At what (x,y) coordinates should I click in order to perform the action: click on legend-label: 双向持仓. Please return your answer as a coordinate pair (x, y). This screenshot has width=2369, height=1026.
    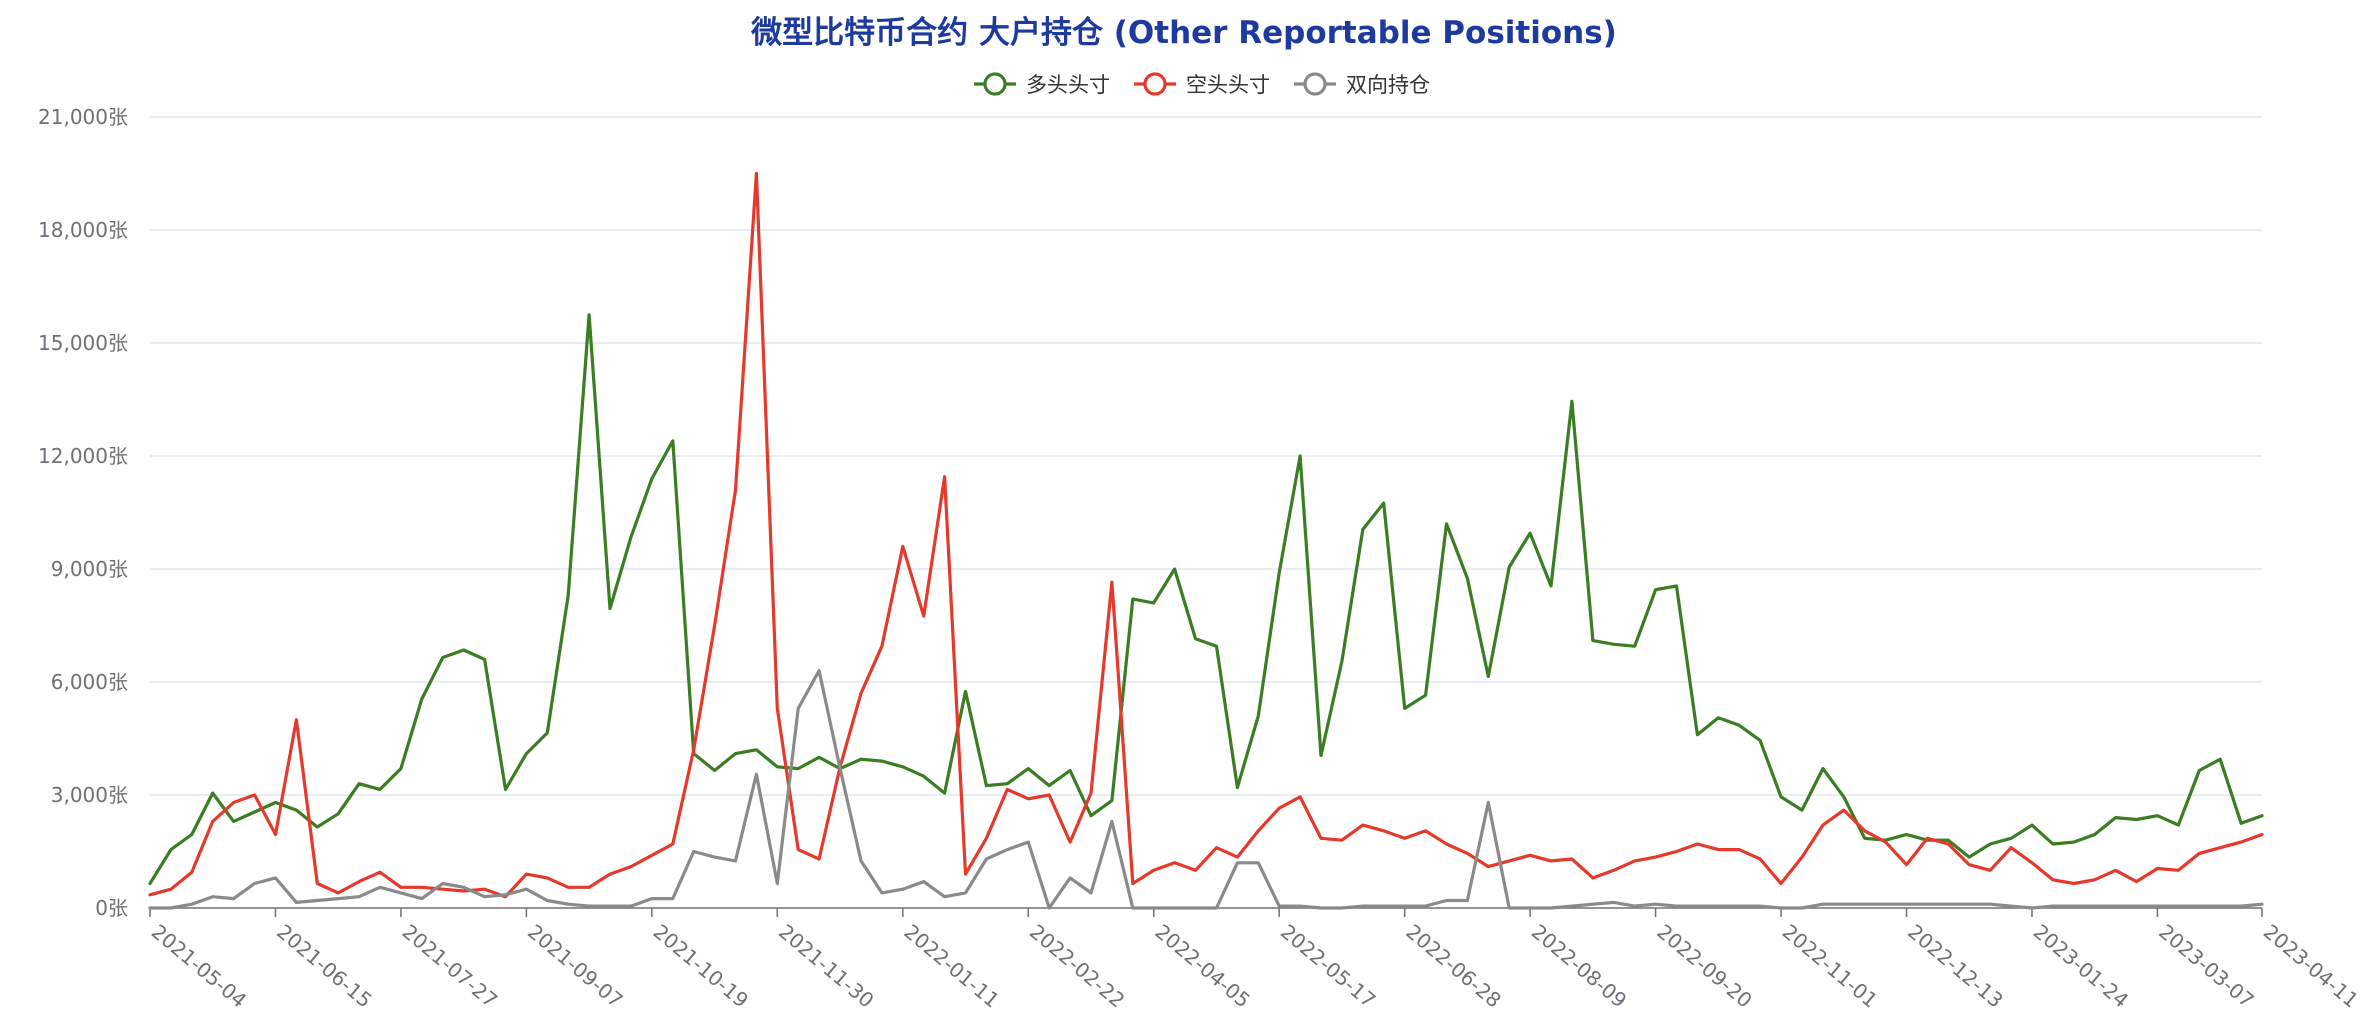
    Looking at the image, I should click on (1388, 85).